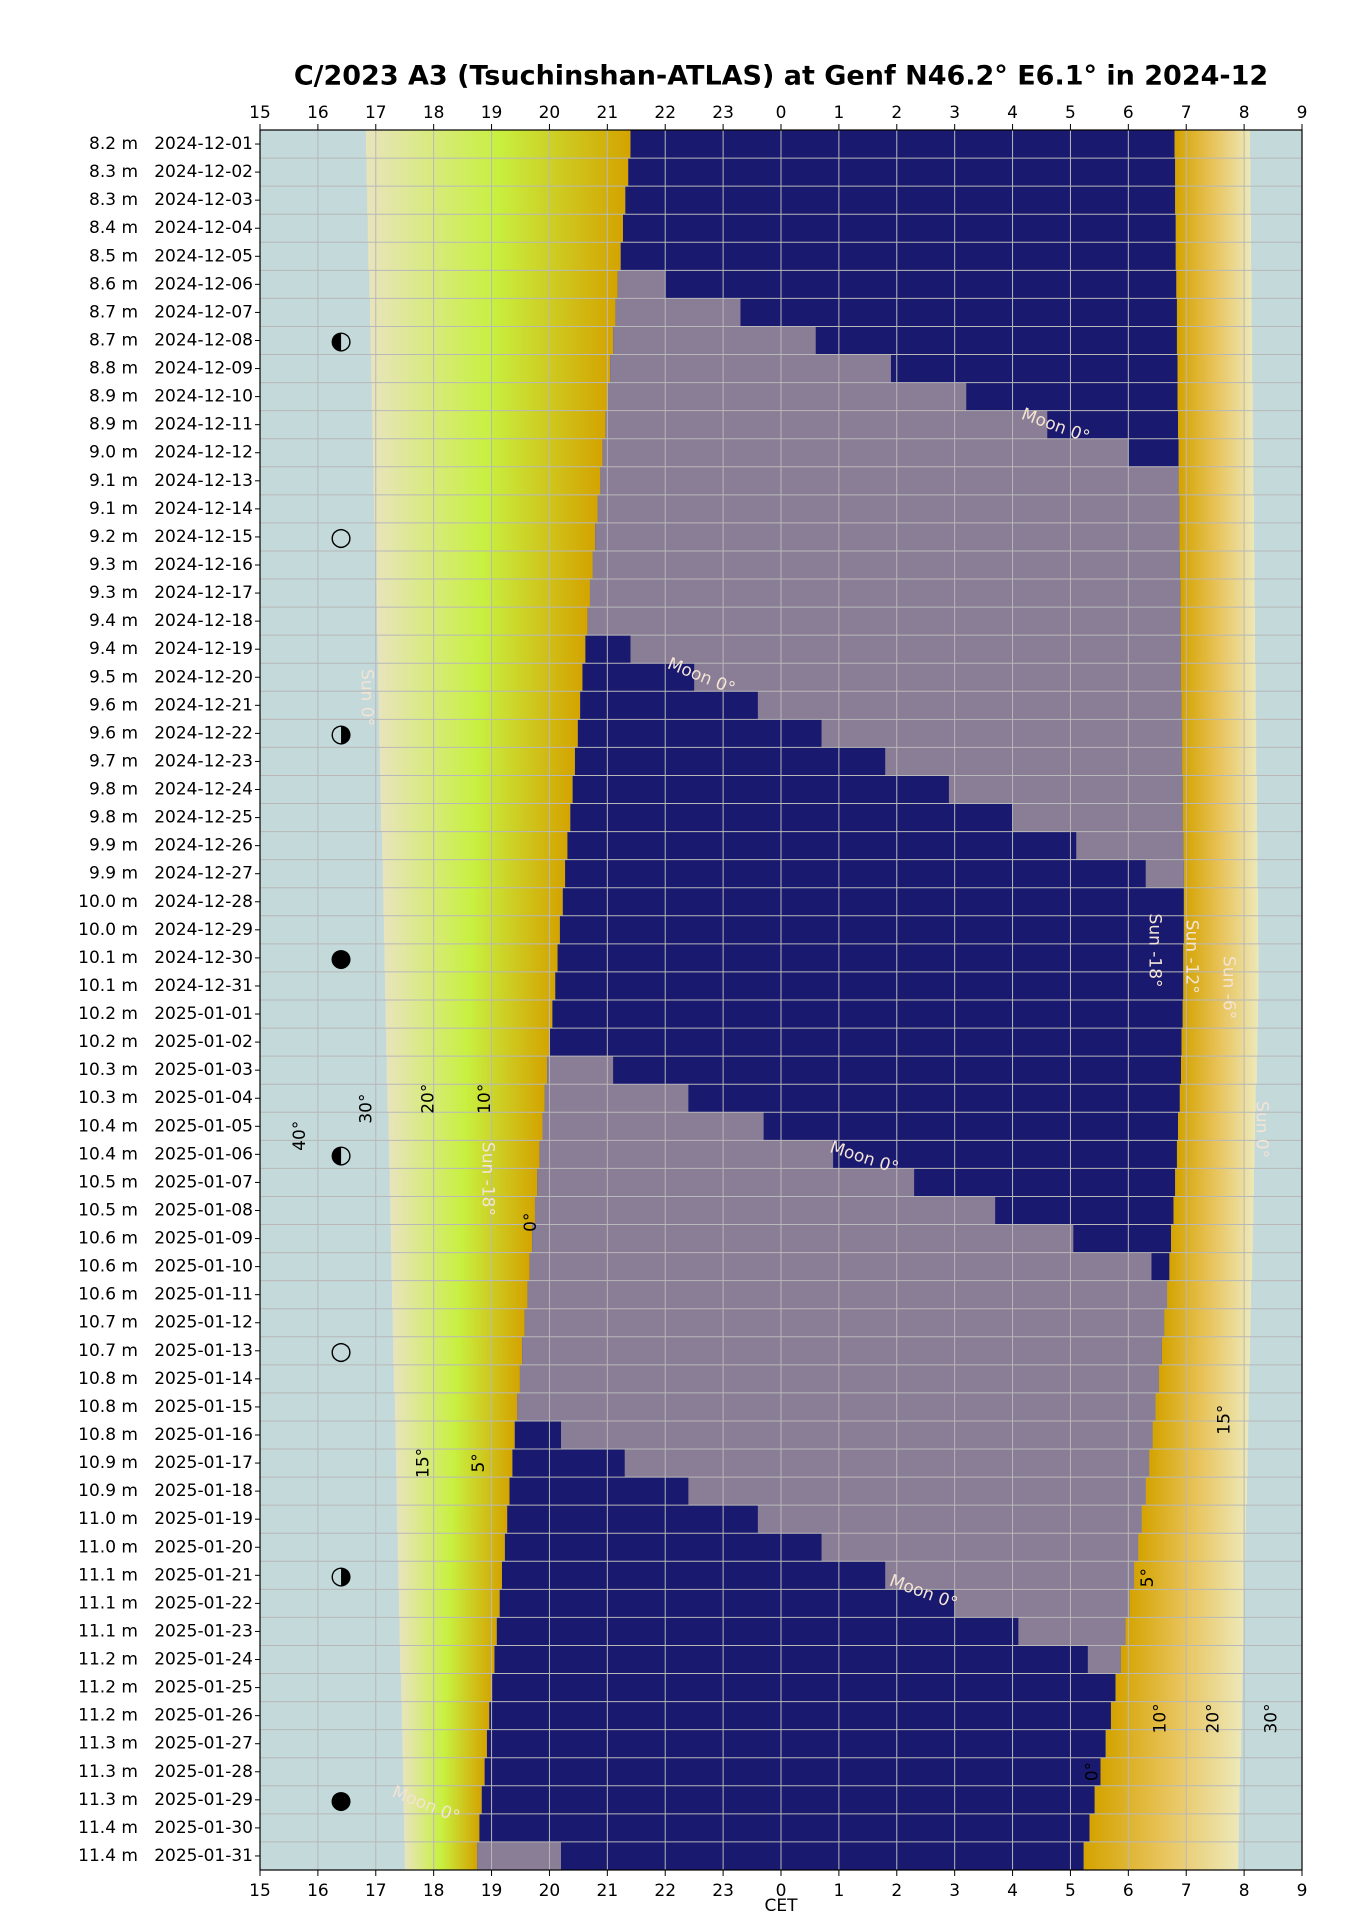  What do you see at coordinates (203, 509) in the screenshot?
I see `date-label: 2024-12-14` at bounding box center [203, 509].